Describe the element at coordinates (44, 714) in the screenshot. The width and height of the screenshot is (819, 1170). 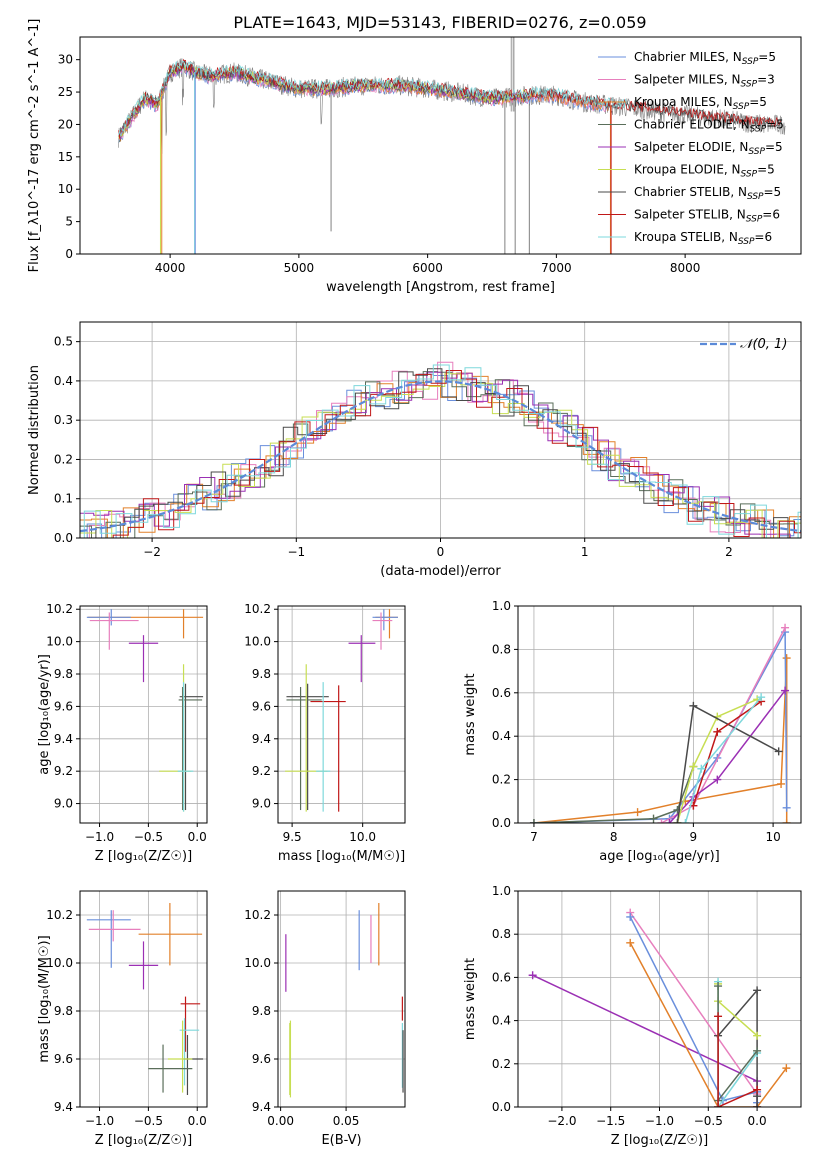
I see `y-axis-label: age [log₁₀(age/yr)]` at that location.